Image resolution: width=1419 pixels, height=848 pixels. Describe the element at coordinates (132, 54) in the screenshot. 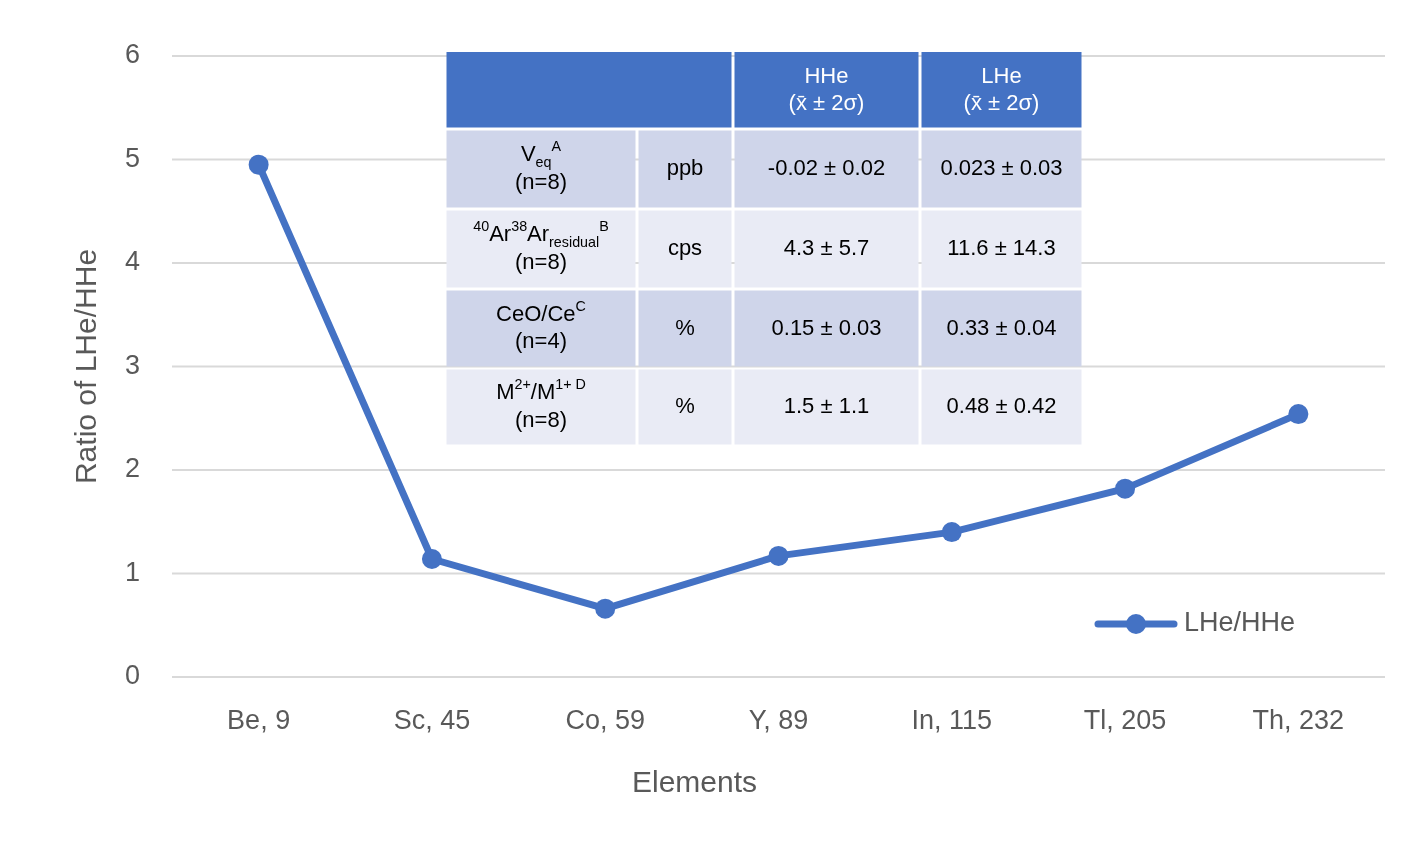

I see `y-tick-label: 6` at that location.